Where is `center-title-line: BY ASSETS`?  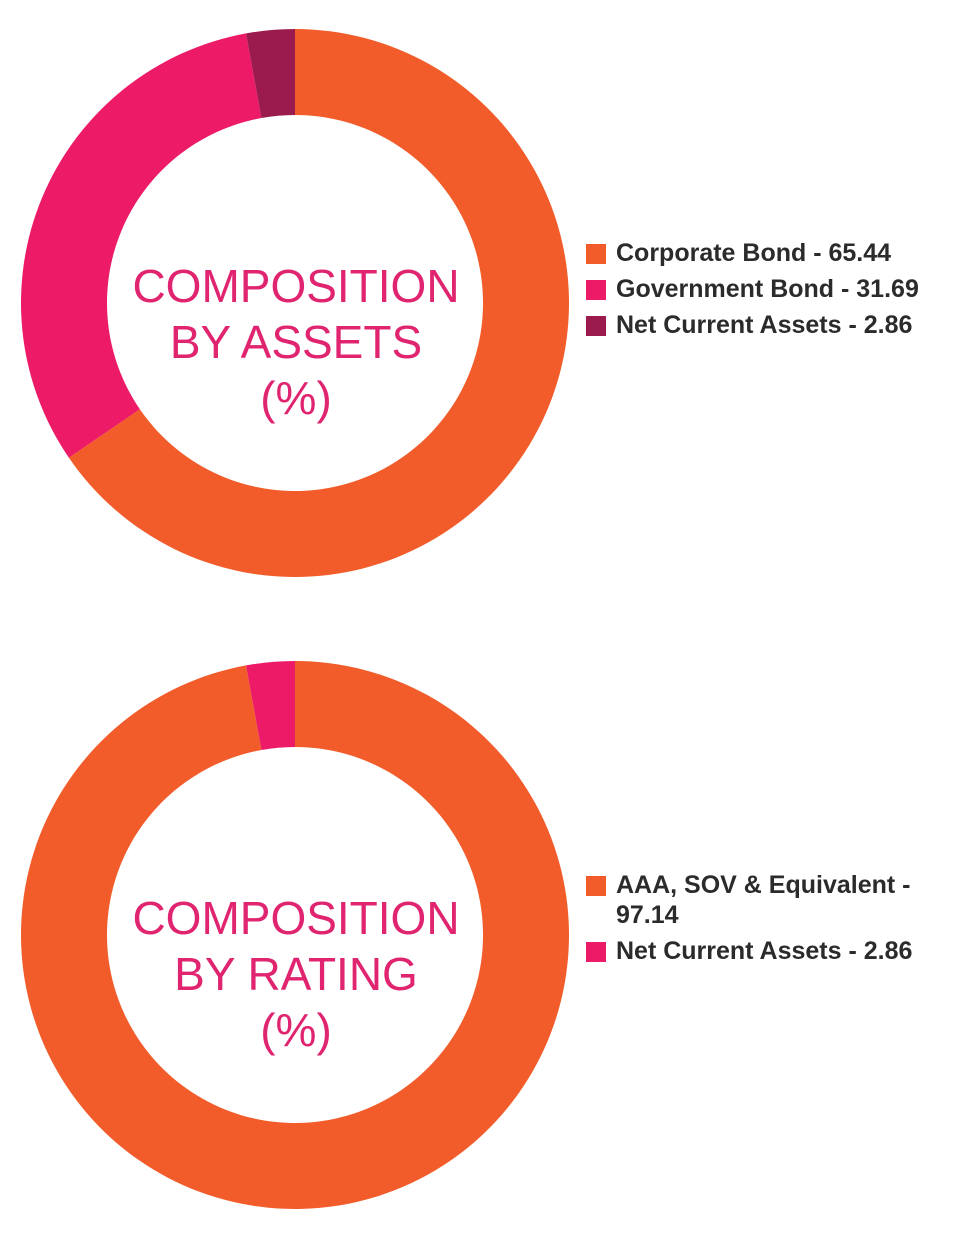 center-title-line: BY ASSETS is located at coordinates (296, 342).